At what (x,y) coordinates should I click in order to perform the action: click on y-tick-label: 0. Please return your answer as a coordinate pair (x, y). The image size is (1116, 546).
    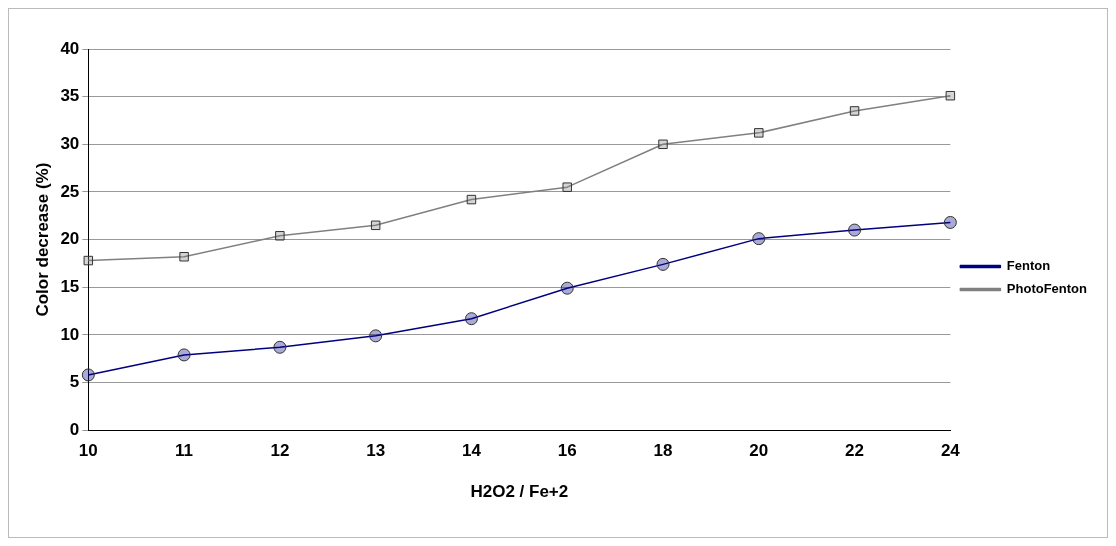
    Looking at the image, I should click on (74, 429).